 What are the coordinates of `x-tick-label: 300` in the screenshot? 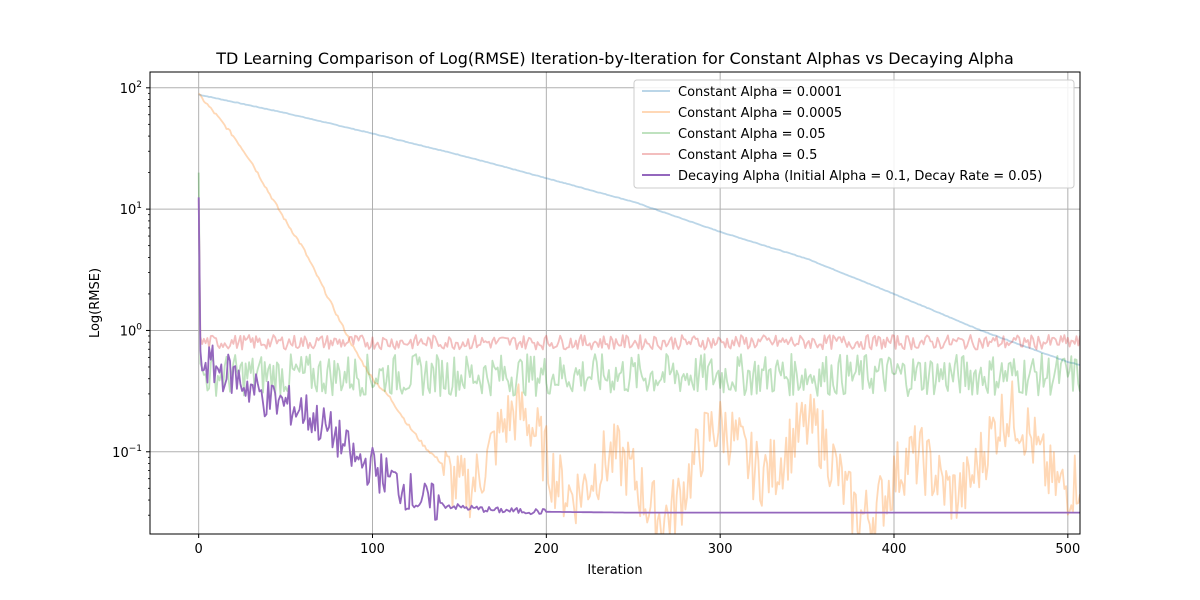 It's located at (720, 549).